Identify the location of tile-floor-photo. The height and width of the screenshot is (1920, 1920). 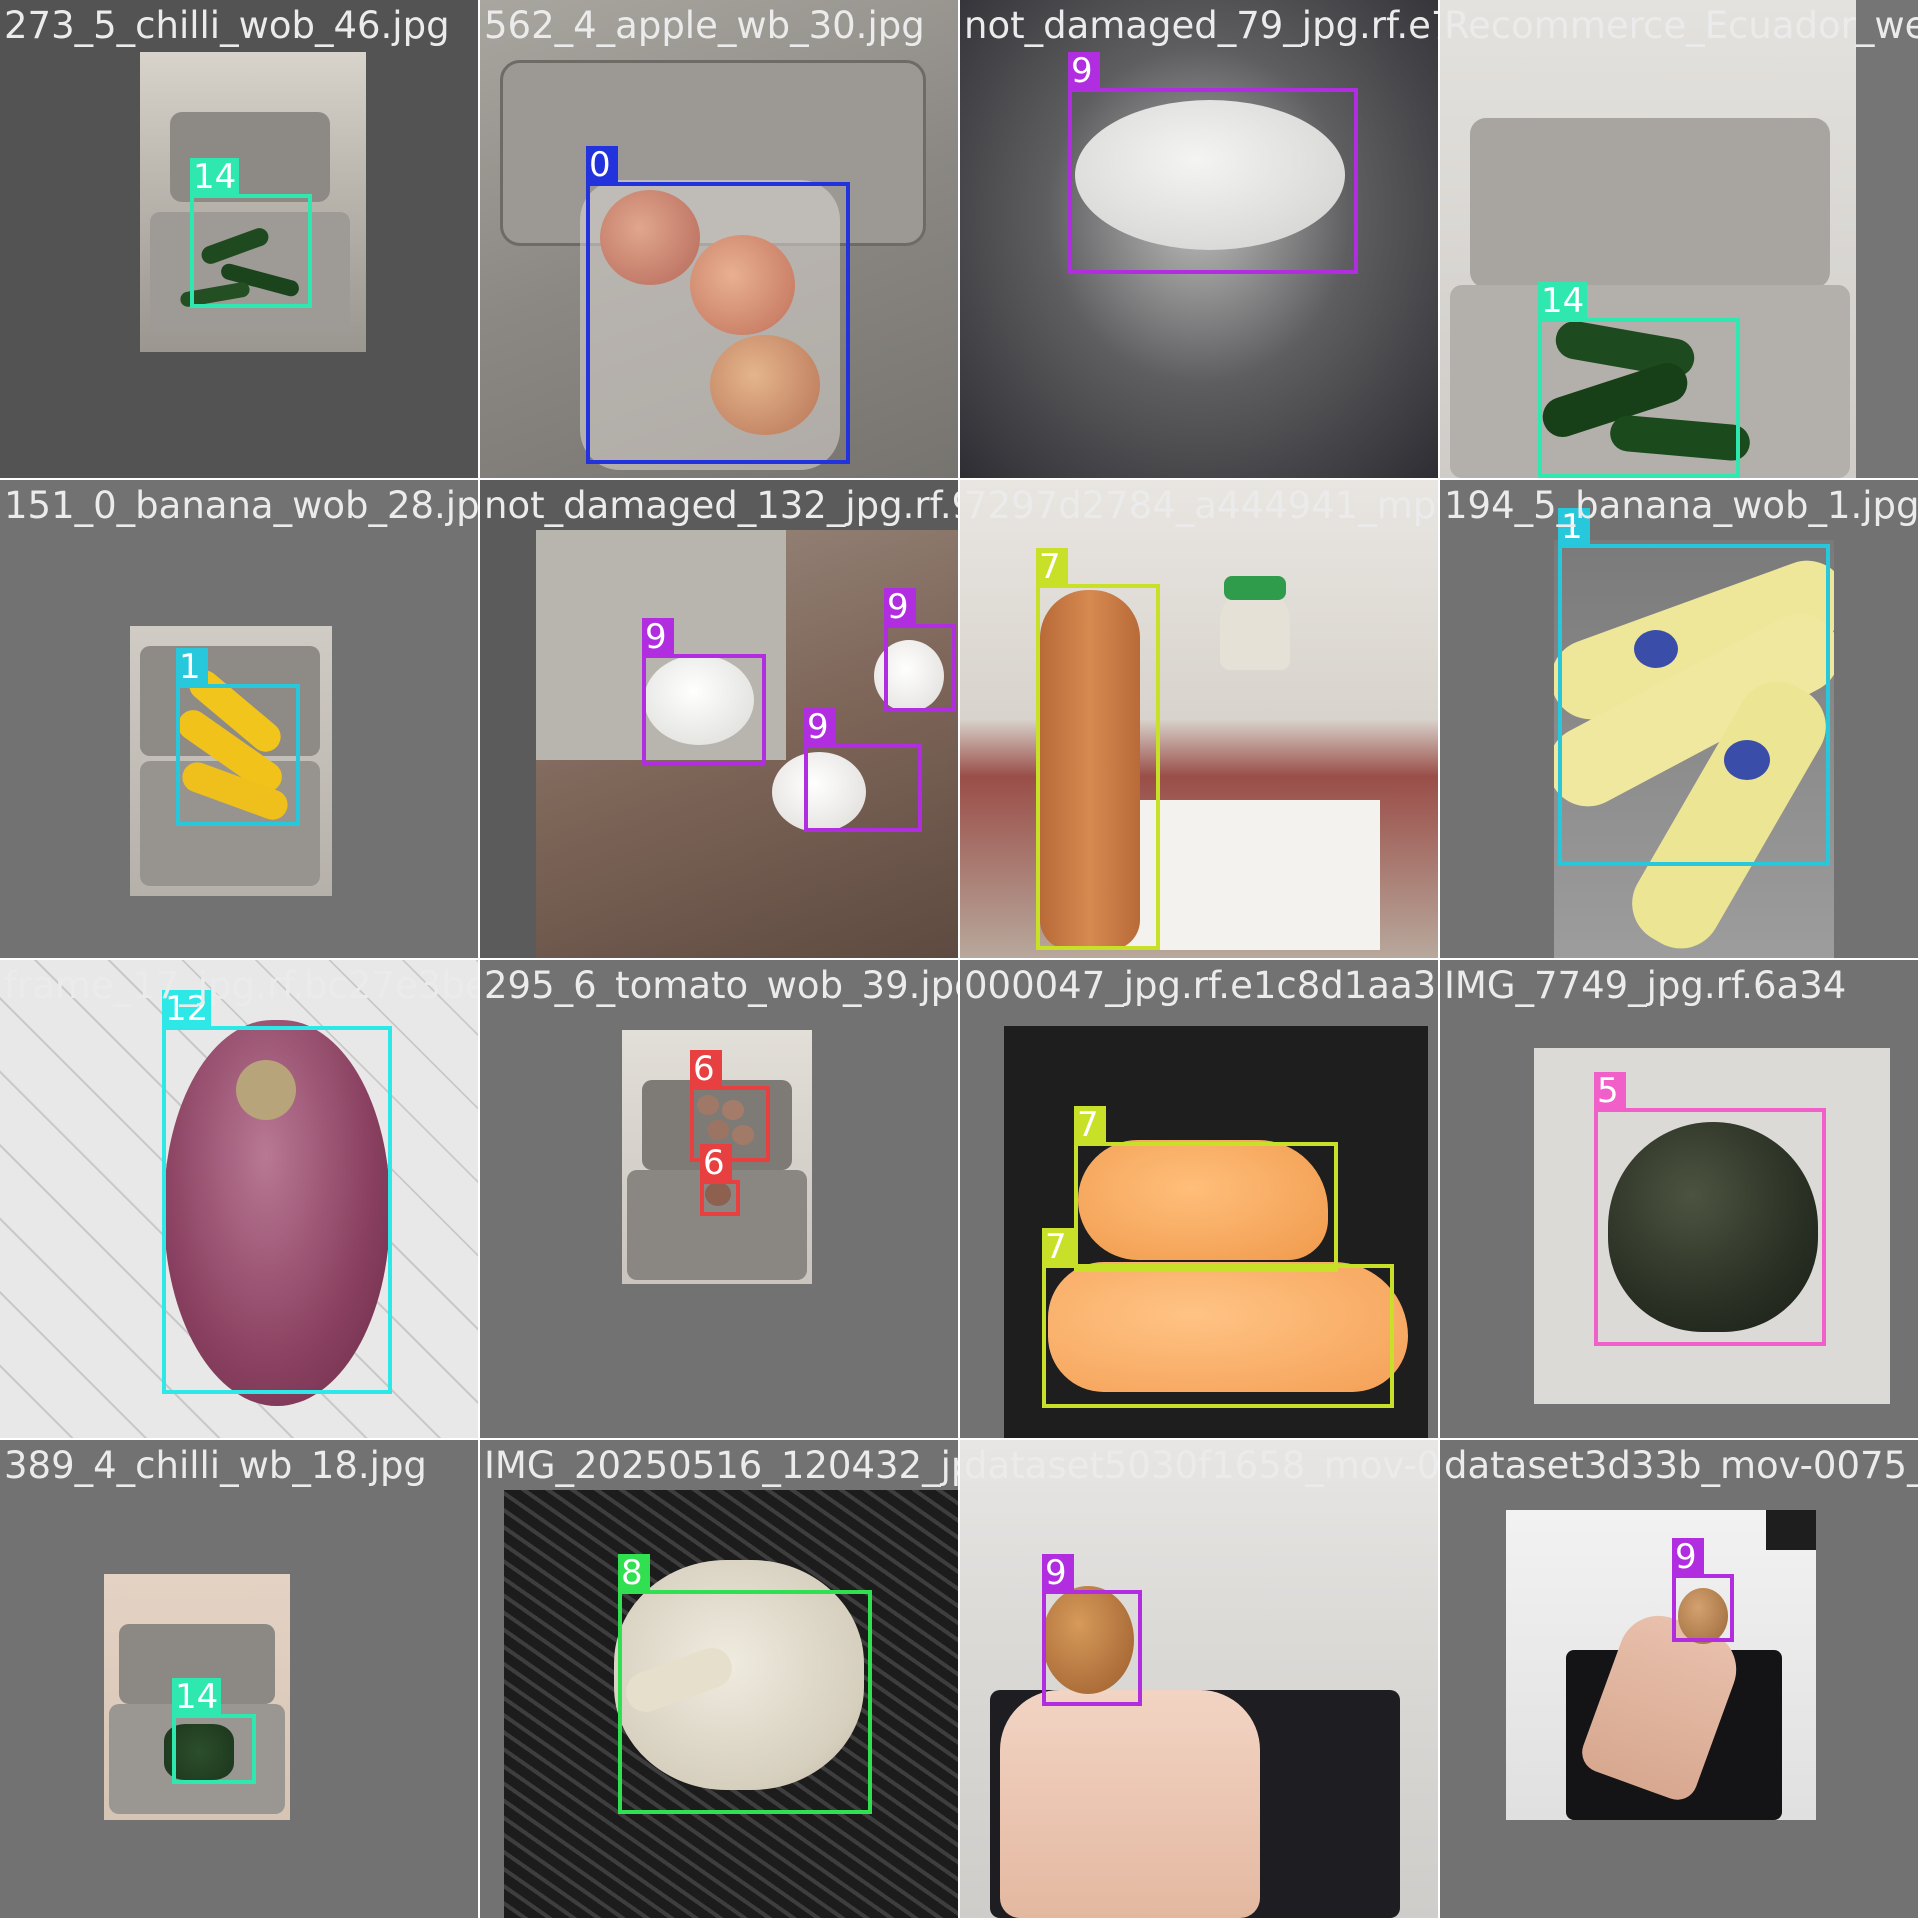
(239, 1199).